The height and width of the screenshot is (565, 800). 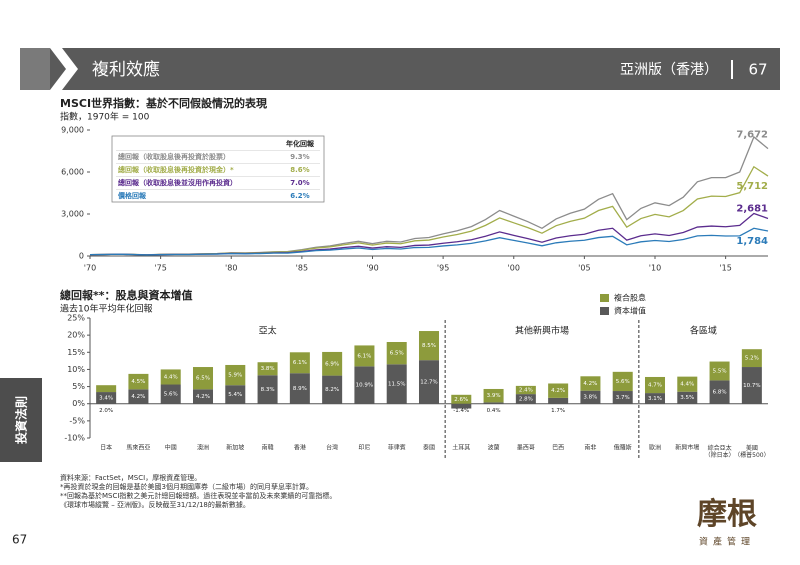 What do you see at coordinates (299, 170) in the screenshot?
I see `legend-return: 8.6%` at bounding box center [299, 170].